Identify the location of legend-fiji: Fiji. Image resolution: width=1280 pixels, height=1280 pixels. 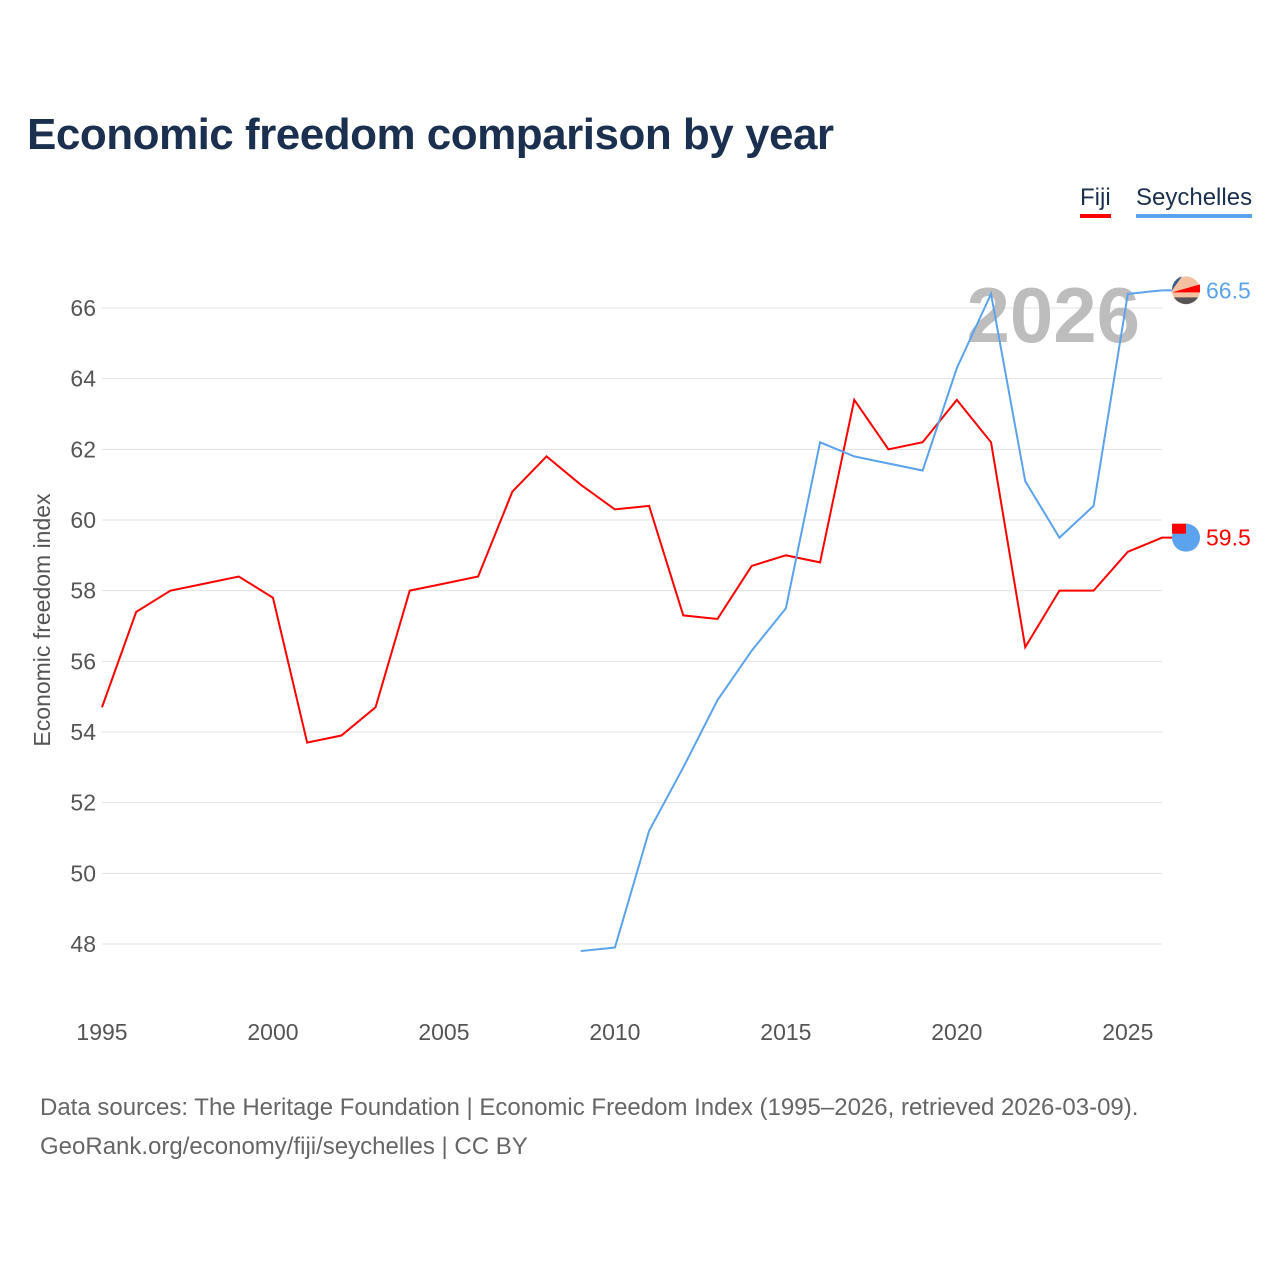
(1095, 201).